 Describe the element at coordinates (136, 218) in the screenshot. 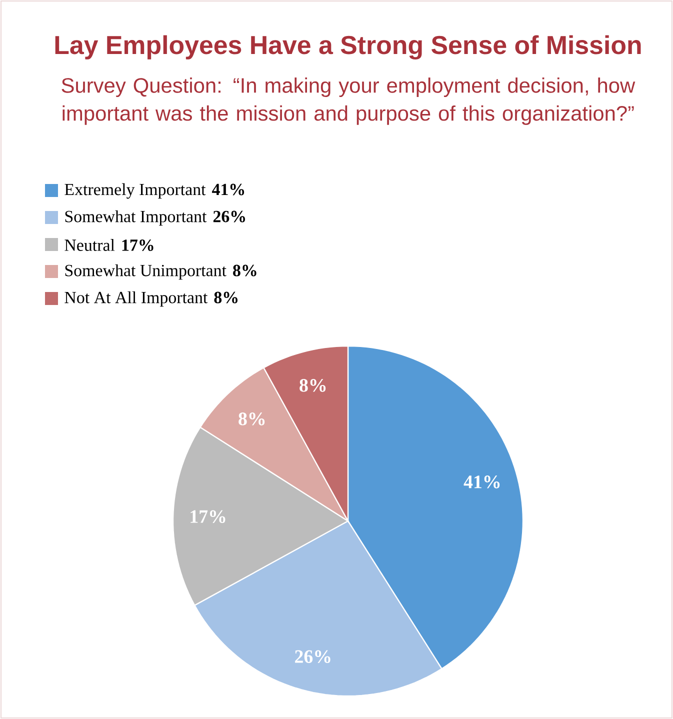

I see `legend-label: Somewhat Important` at that location.